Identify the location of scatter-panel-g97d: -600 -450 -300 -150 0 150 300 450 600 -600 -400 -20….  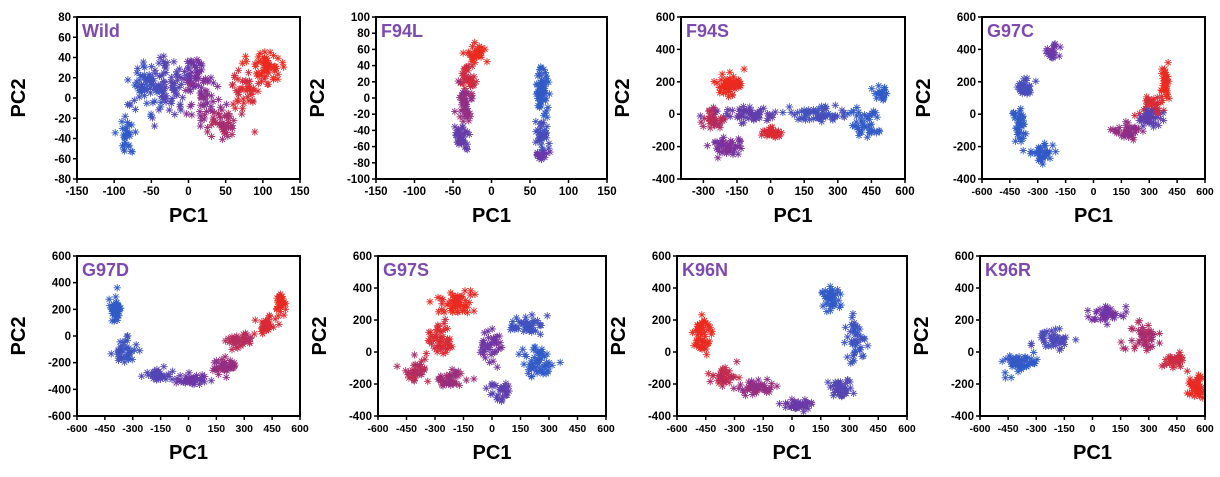
(158, 357).